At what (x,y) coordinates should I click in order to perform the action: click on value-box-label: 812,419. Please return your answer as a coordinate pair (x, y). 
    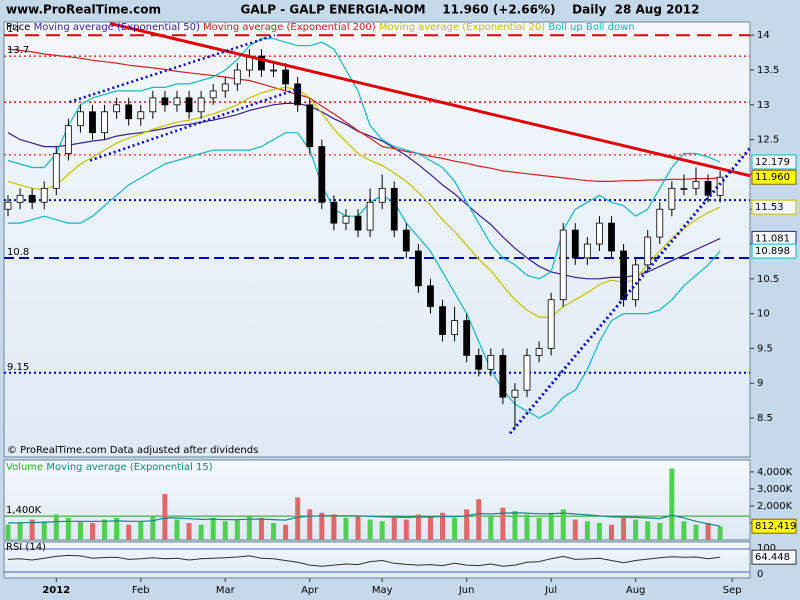
    Looking at the image, I should click on (775, 526).